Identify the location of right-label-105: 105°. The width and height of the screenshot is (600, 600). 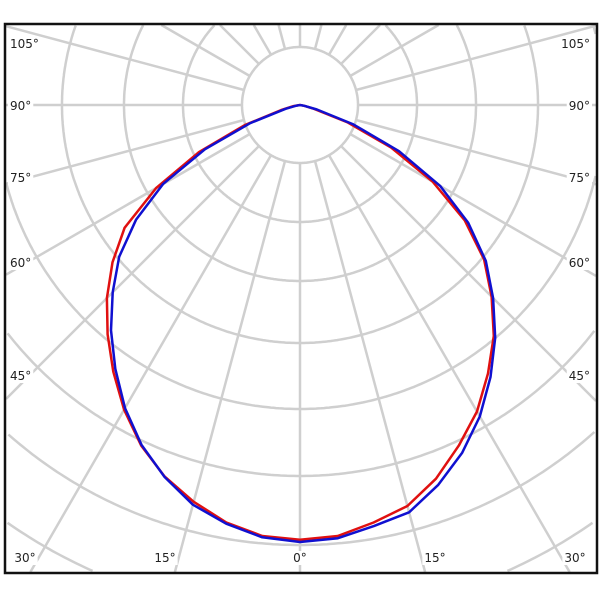
(575, 44).